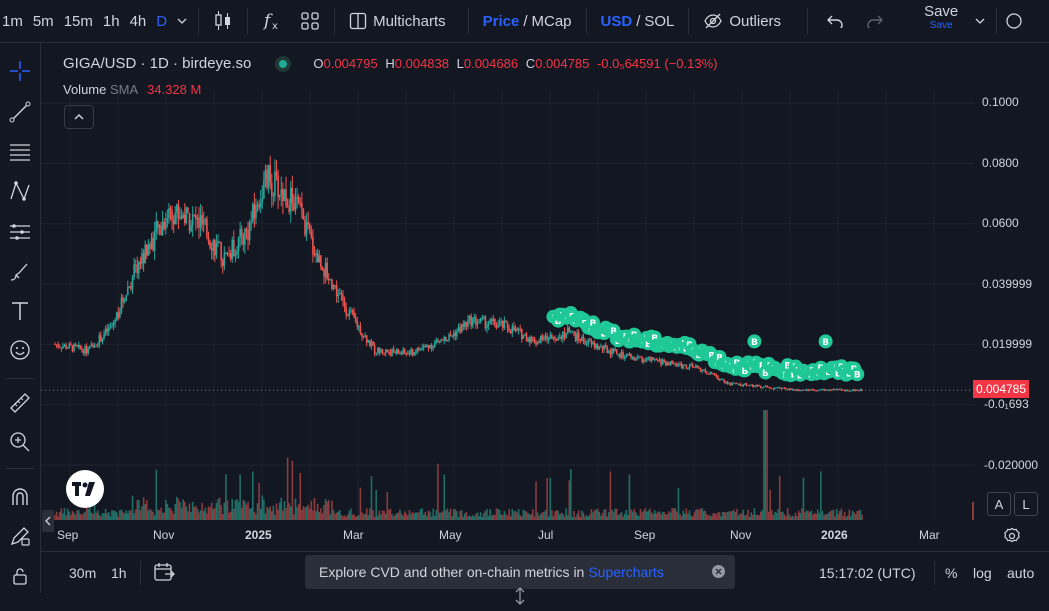 This screenshot has width=1049, height=611. Describe the element at coordinates (875, 21) in the screenshot. I see `redo-icon` at that location.